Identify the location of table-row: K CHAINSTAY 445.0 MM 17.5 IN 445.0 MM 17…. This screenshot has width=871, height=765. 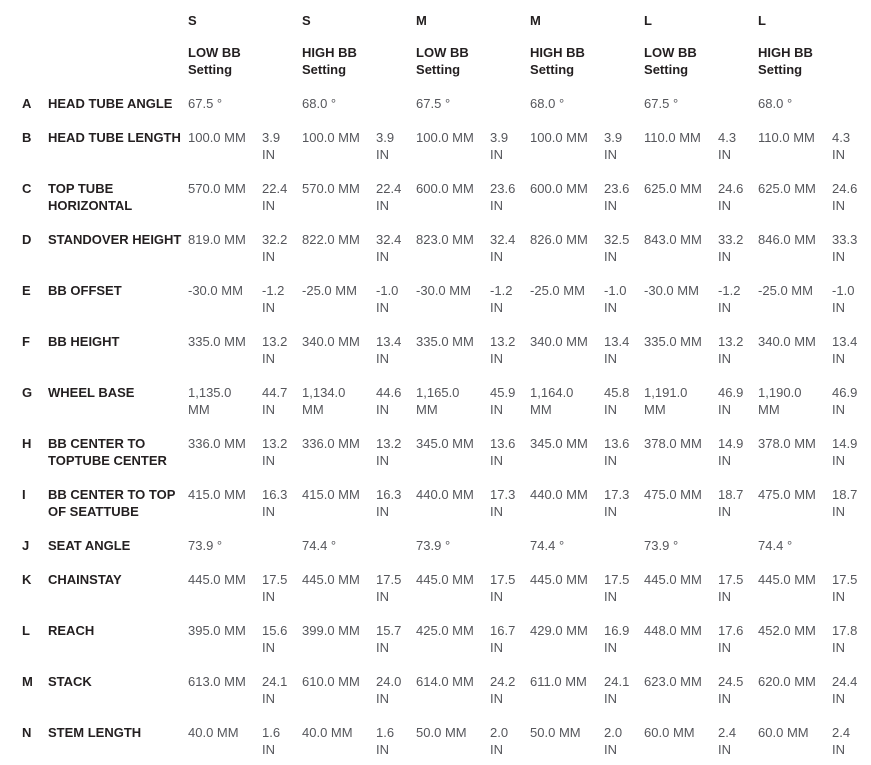
(446, 596).